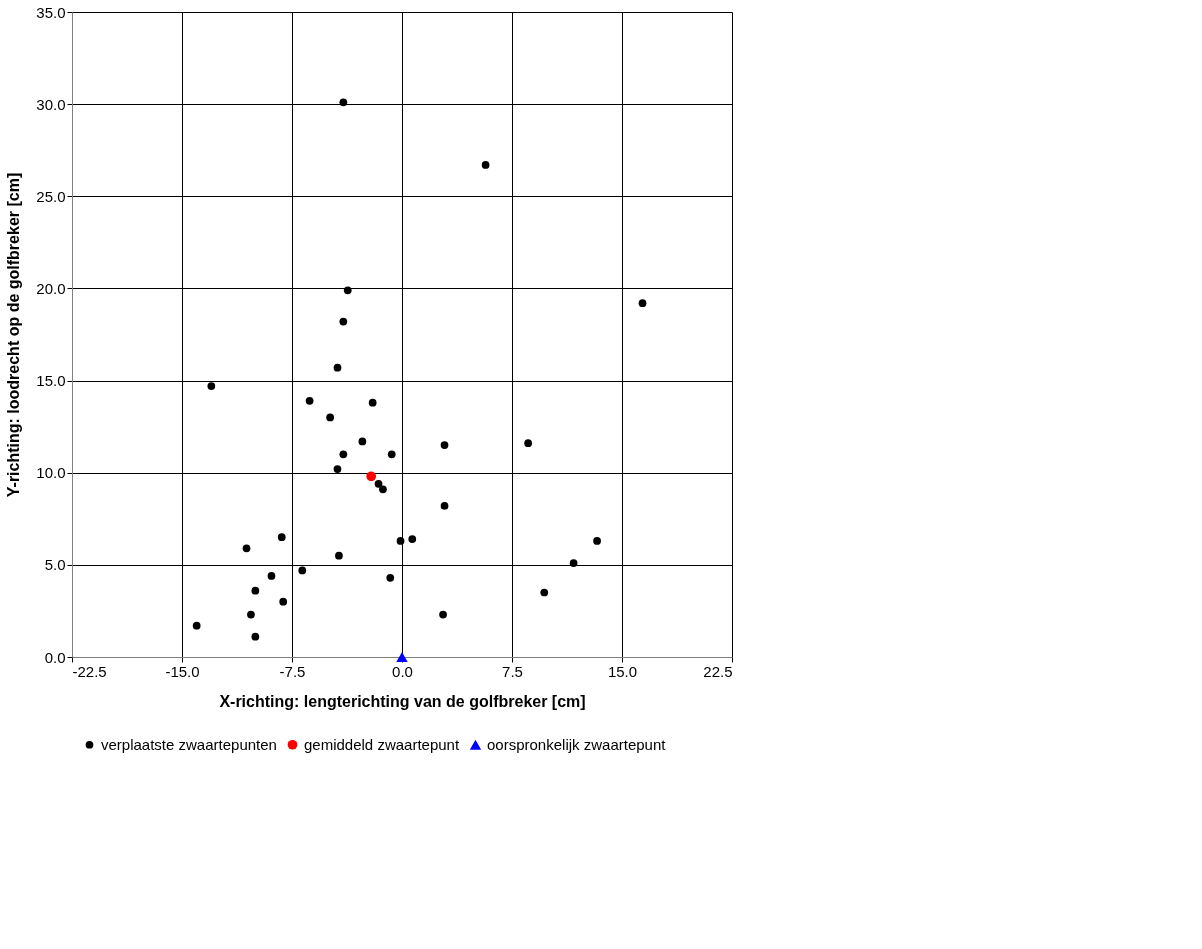 The image size is (1202, 949). Describe the element at coordinates (51, 196) in the screenshot. I see `y-tick-label: 25.0` at that location.